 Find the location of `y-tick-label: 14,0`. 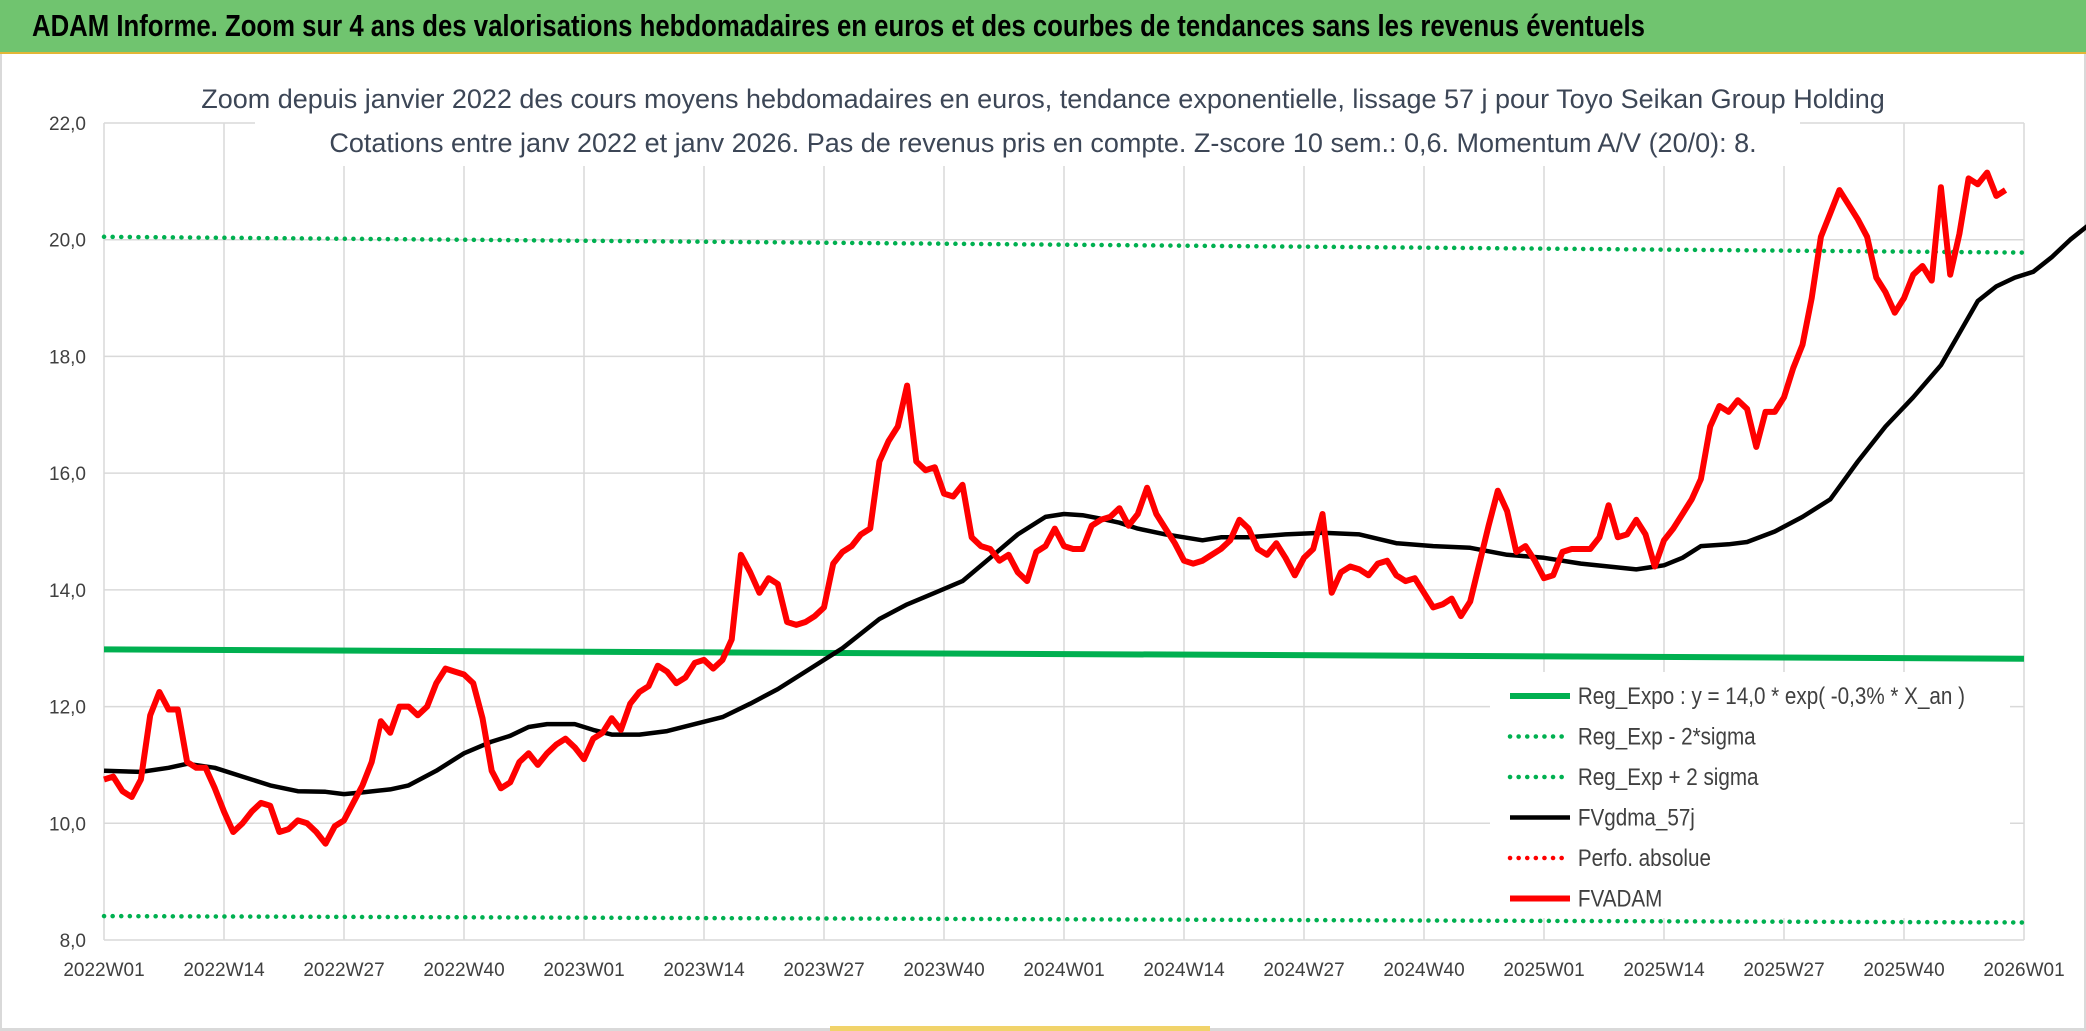

y-tick-label: 14,0 is located at coordinates (67, 591).